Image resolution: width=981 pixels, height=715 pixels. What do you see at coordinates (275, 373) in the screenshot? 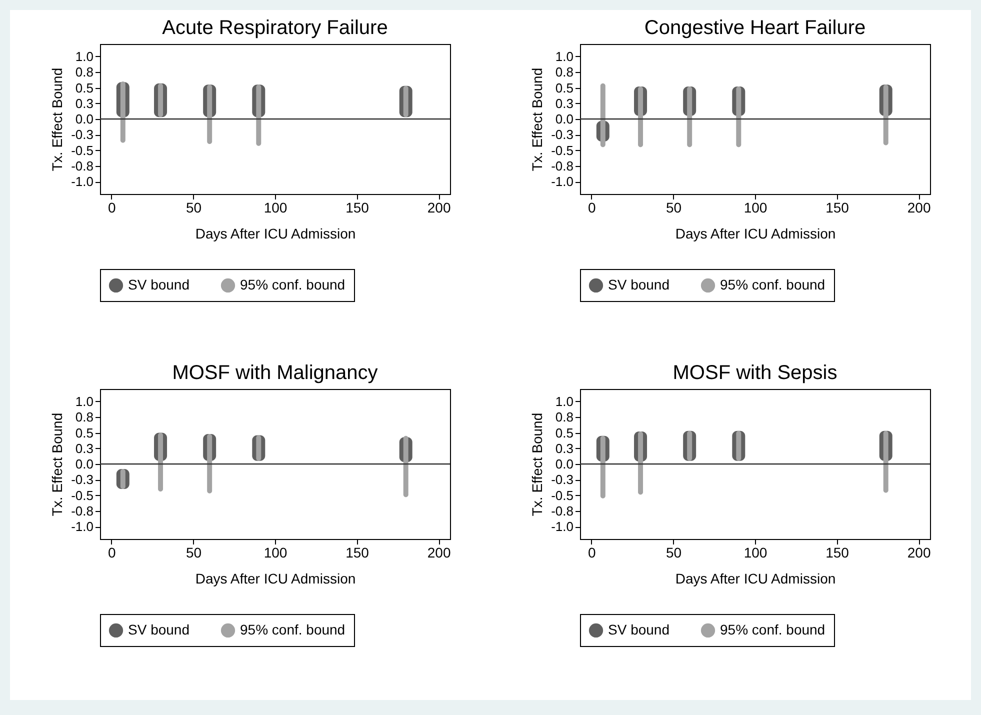
I see `chart-title: MOSF with Malignancy` at bounding box center [275, 373].